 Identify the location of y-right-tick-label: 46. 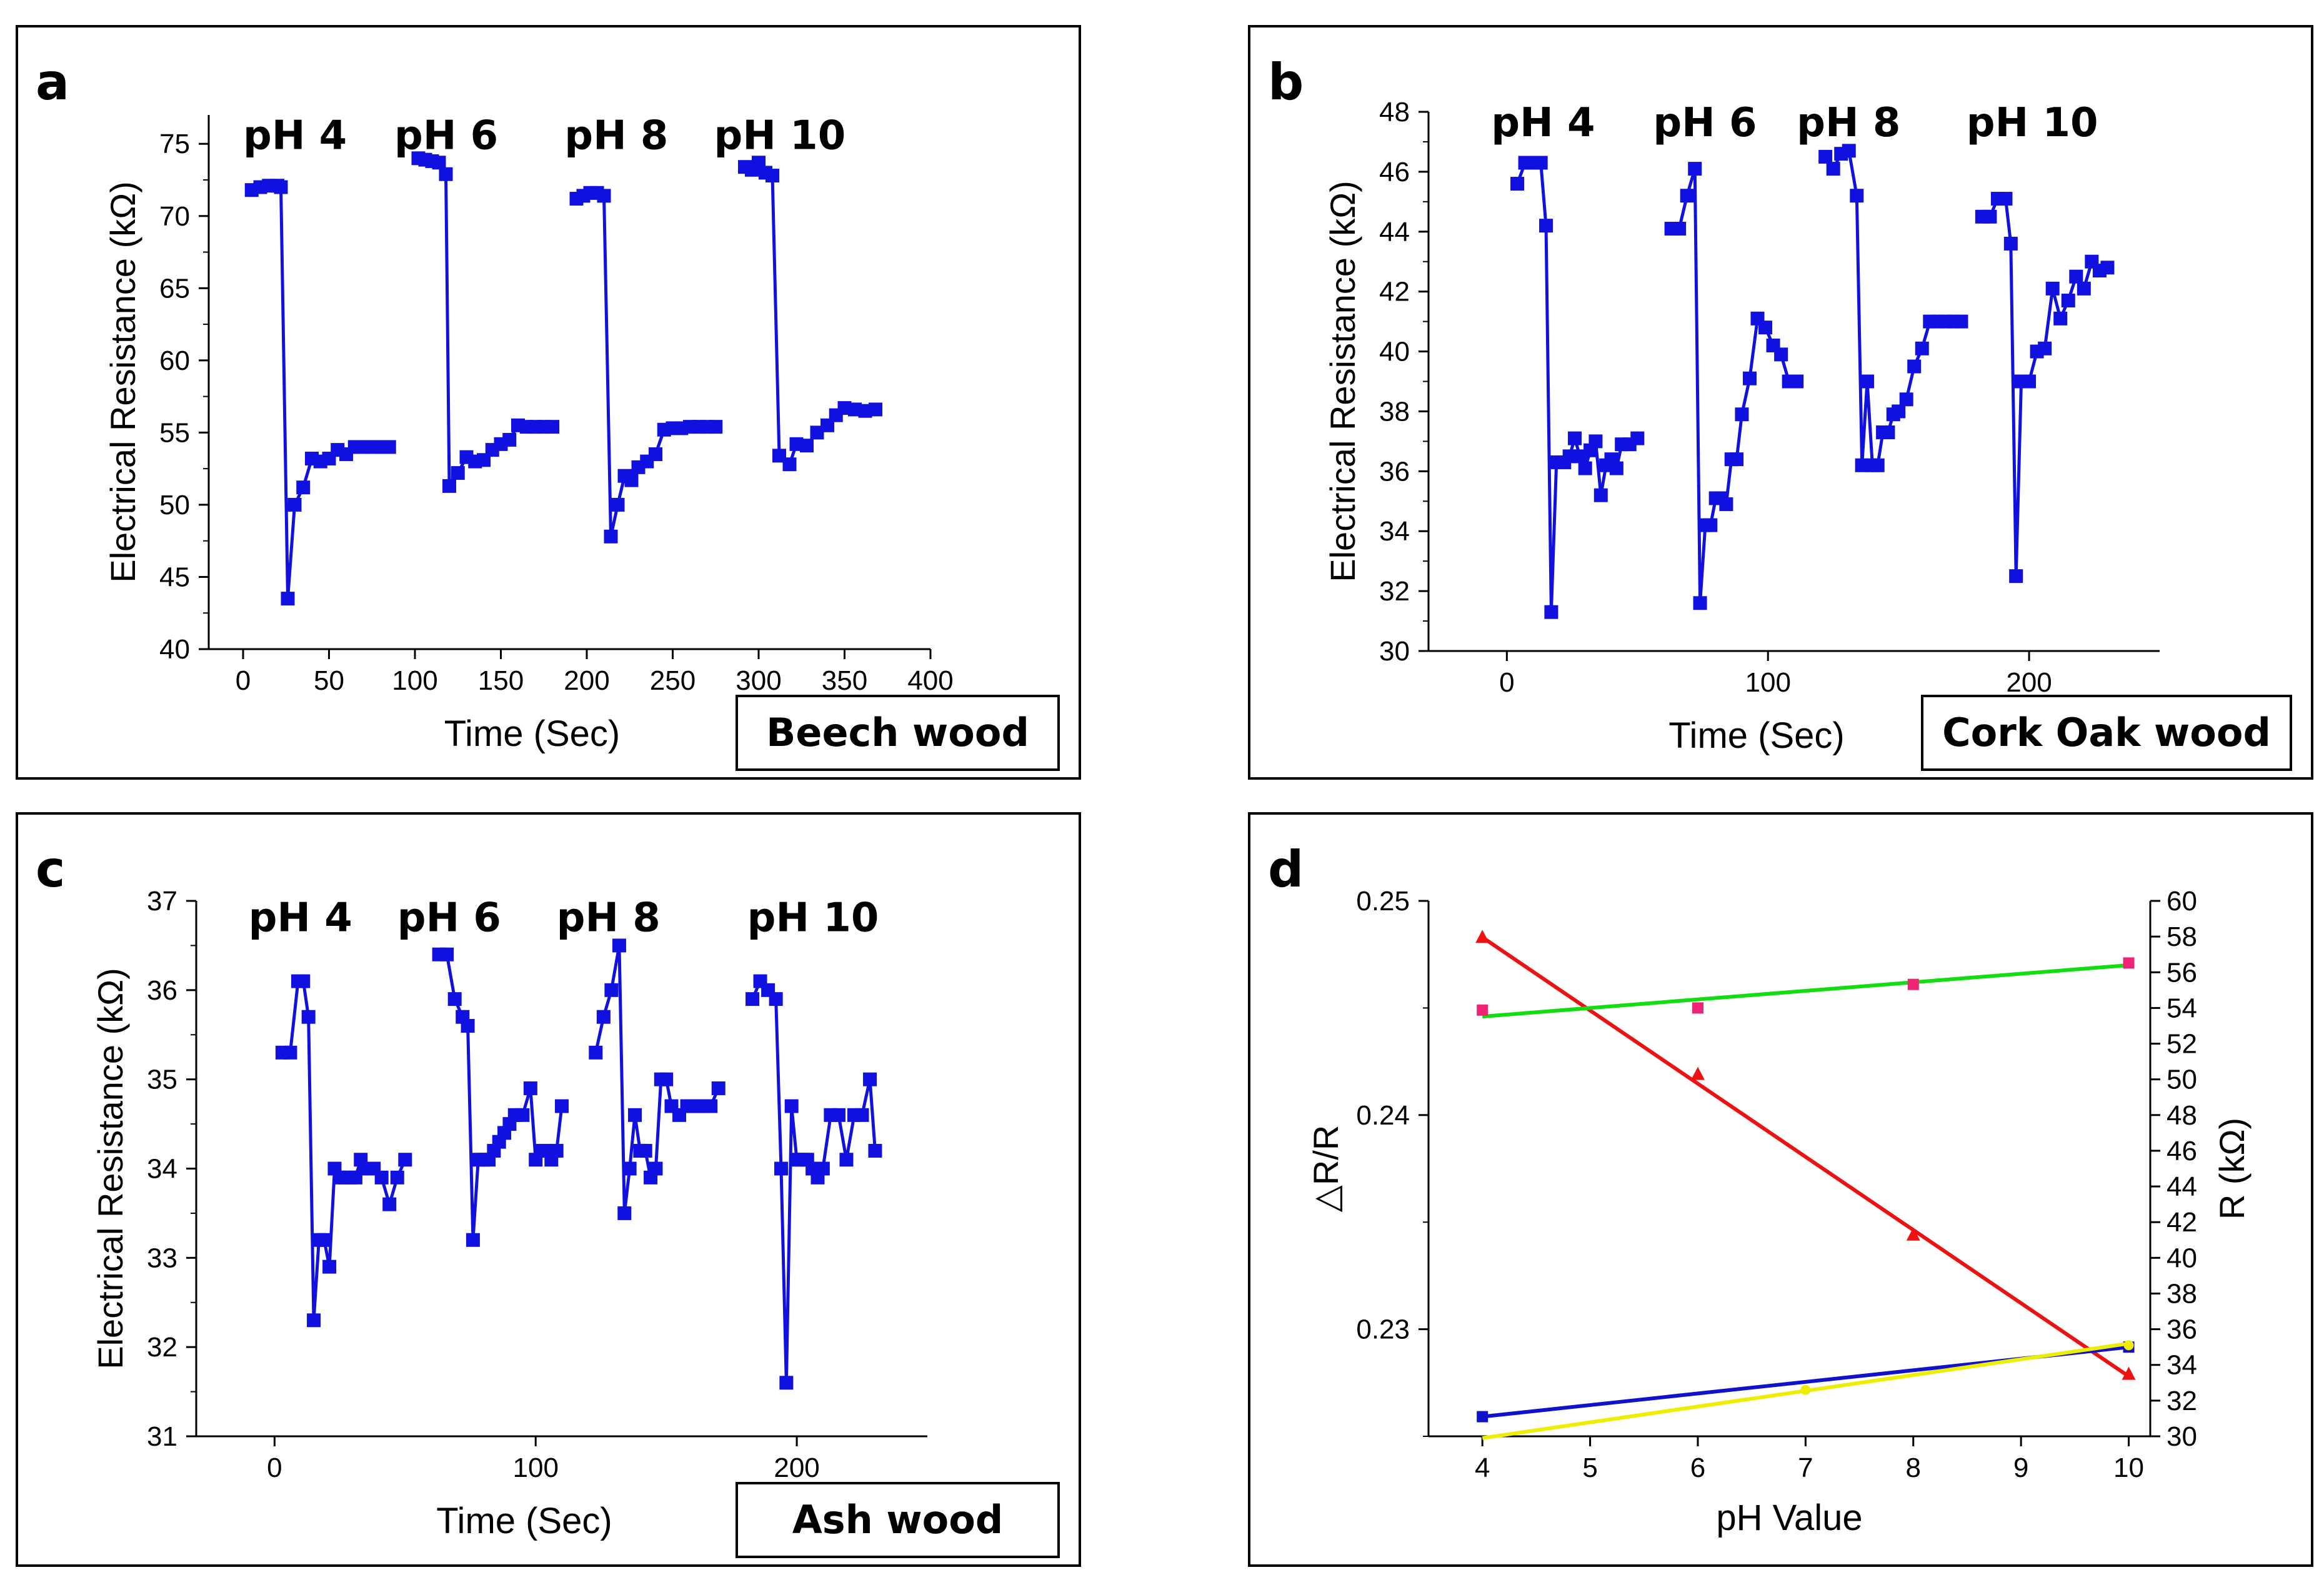
(2182, 1151).